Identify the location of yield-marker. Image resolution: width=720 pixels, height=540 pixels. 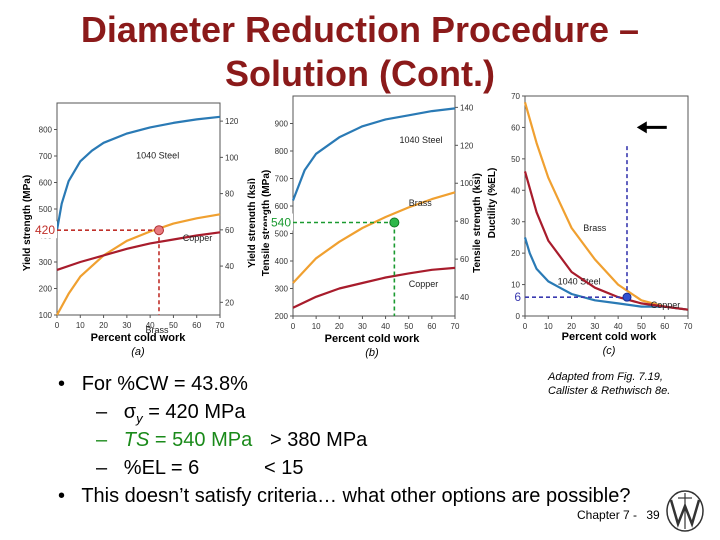
(158, 230).